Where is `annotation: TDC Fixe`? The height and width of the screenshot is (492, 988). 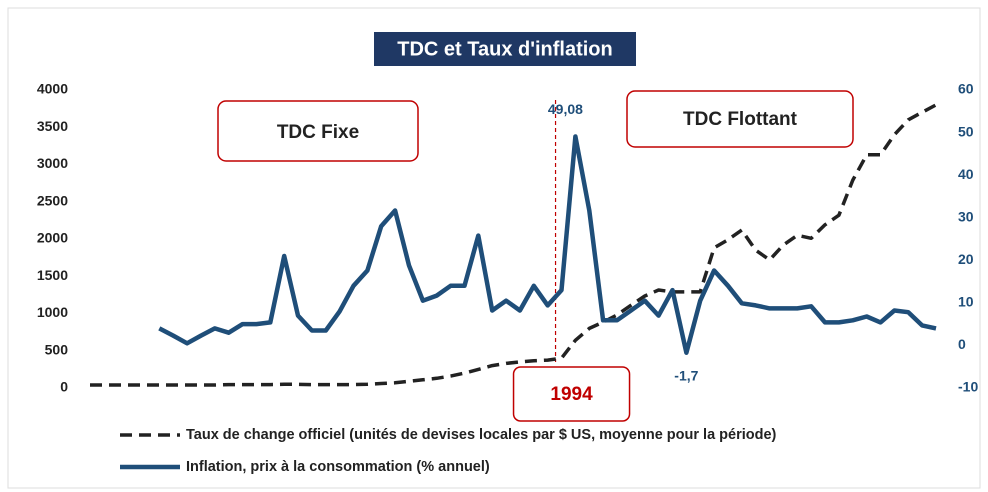
annotation: TDC Fixe is located at coordinates (318, 132).